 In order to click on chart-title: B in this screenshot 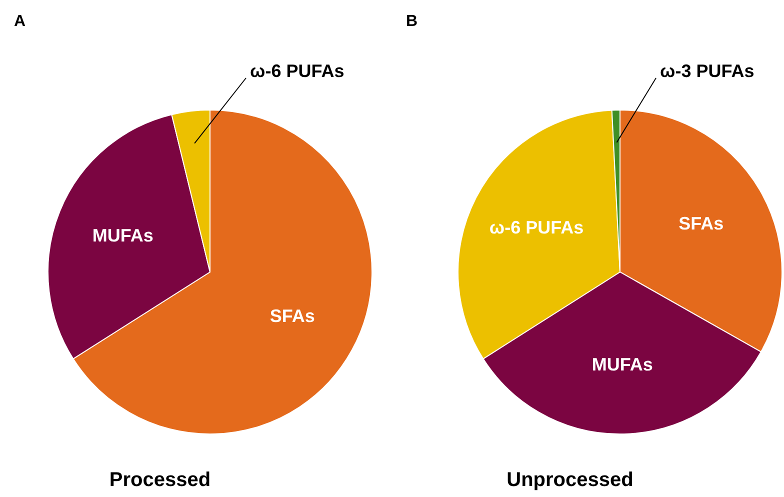, I will do `click(412, 21)`.